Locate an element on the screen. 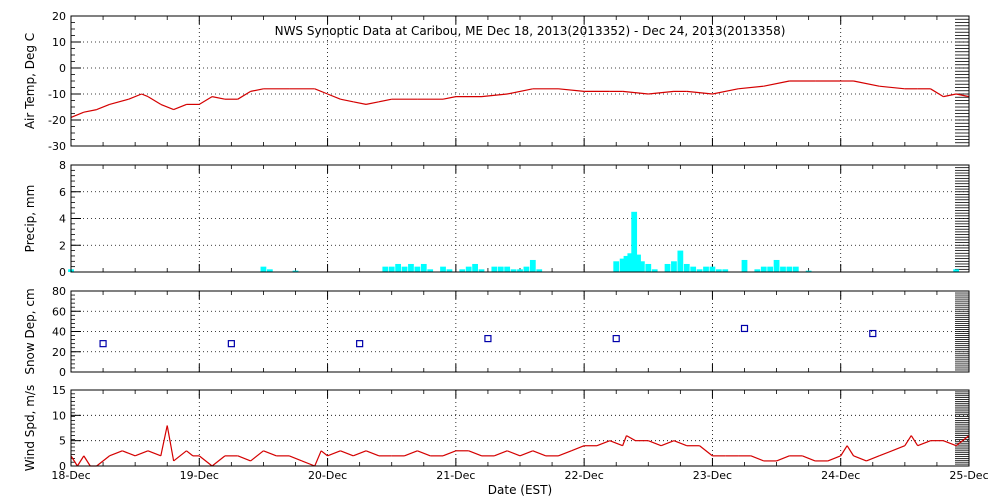 The image size is (1000, 500). y-axis-label: Precip, mm is located at coordinates (30, 219).